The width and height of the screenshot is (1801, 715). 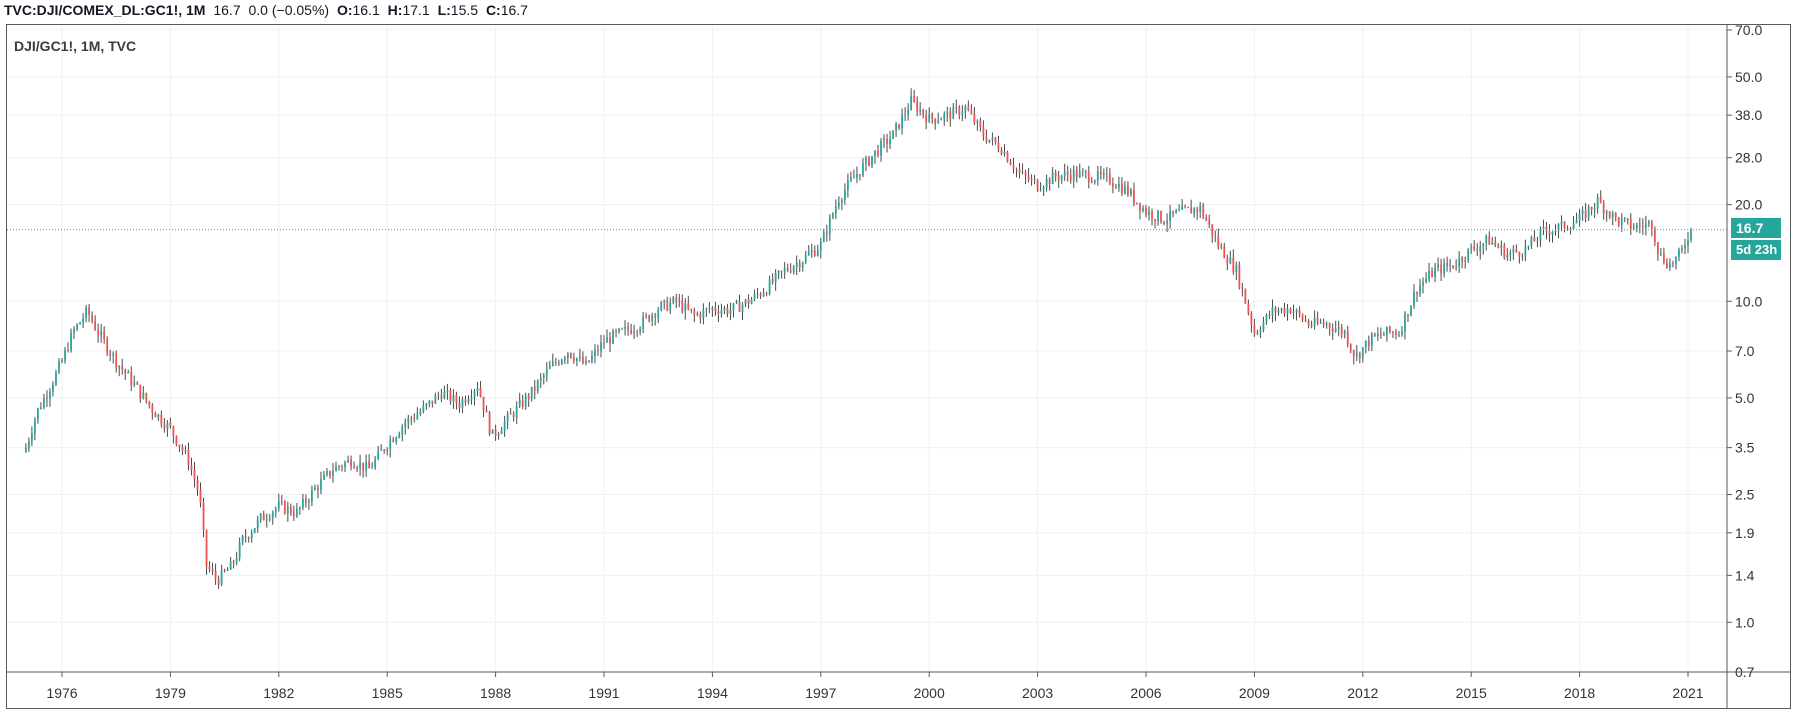 I want to click on x-tick-label: 2012, so click(x=1362, y=693).